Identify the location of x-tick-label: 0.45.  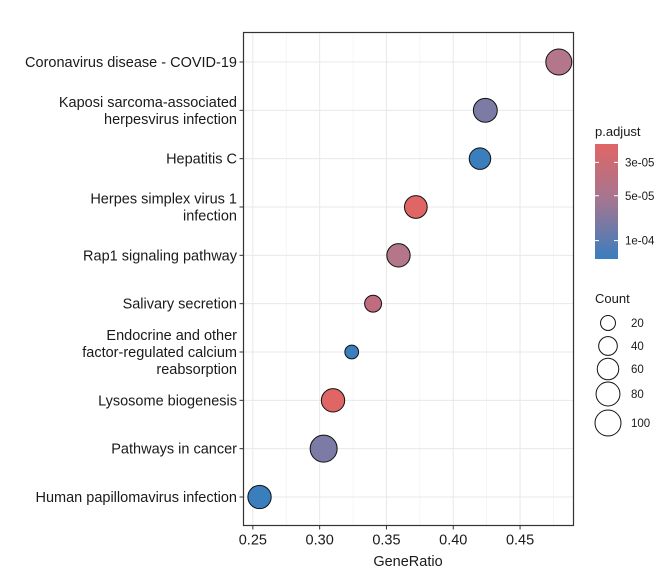
(520, 541).